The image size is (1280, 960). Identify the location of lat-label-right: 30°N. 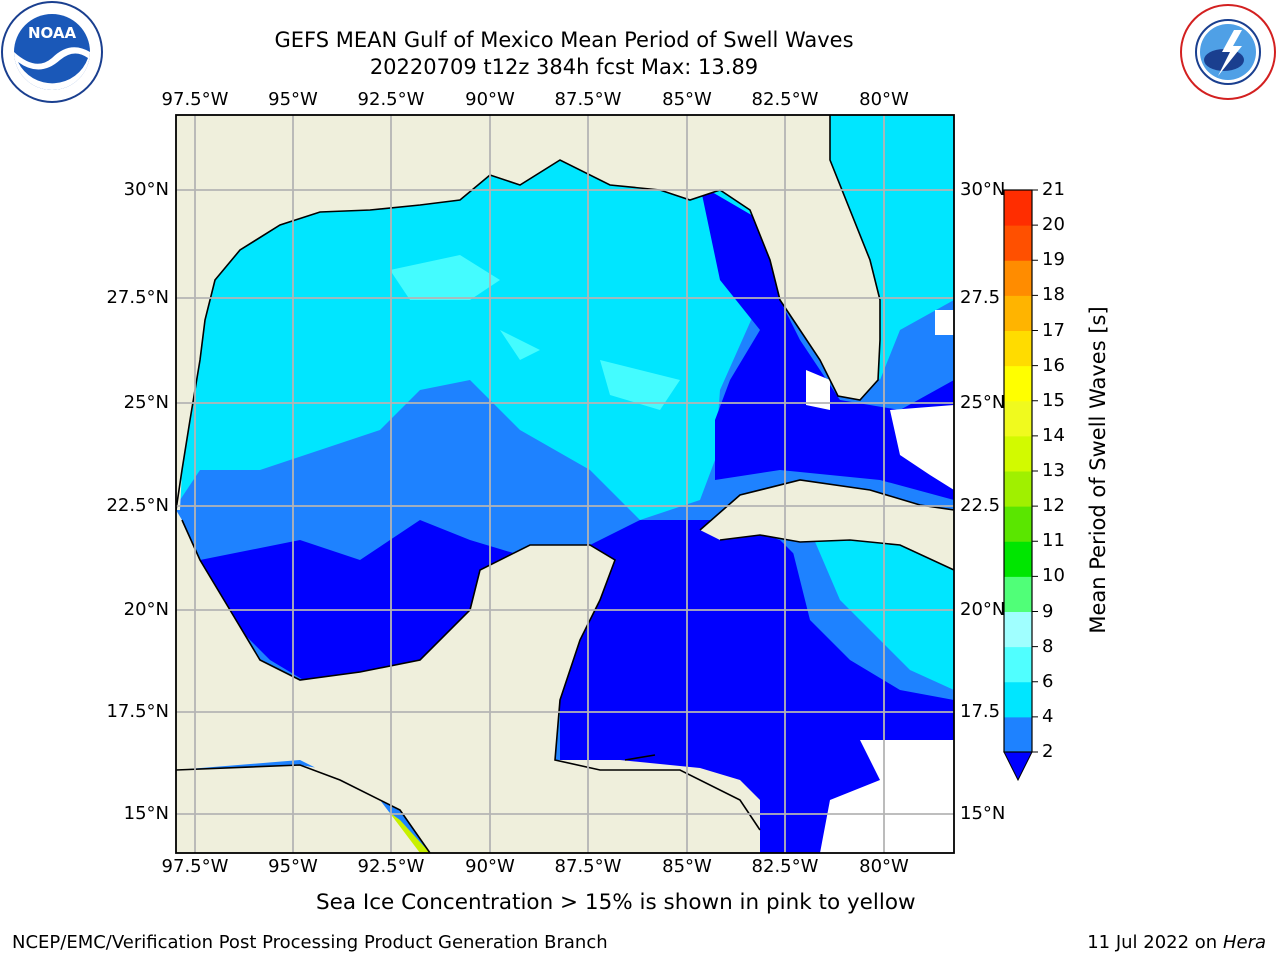
(983, 189).